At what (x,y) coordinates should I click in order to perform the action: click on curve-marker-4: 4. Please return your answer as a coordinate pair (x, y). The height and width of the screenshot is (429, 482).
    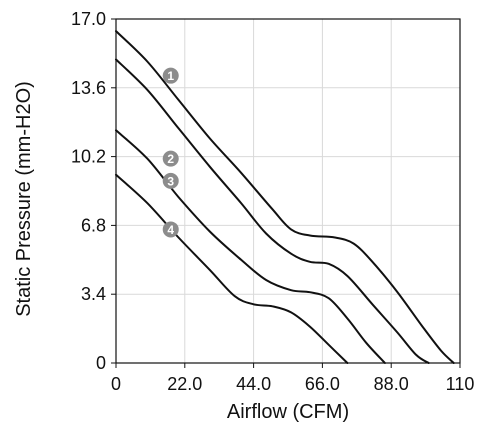
    Looking at the image, I should click on (170, 229).